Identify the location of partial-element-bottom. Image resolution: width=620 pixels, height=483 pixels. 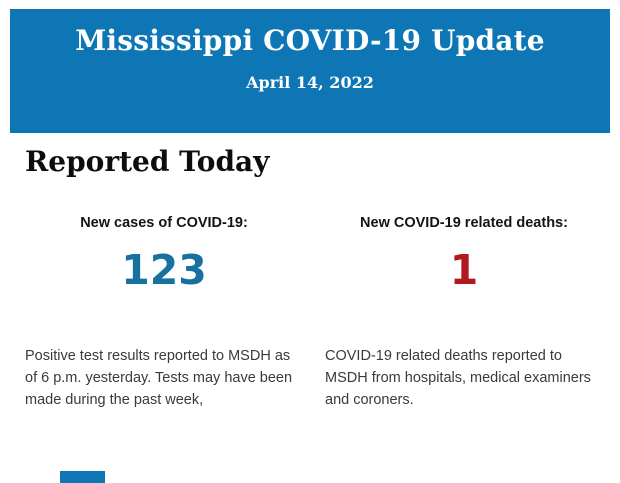
(82, 477).